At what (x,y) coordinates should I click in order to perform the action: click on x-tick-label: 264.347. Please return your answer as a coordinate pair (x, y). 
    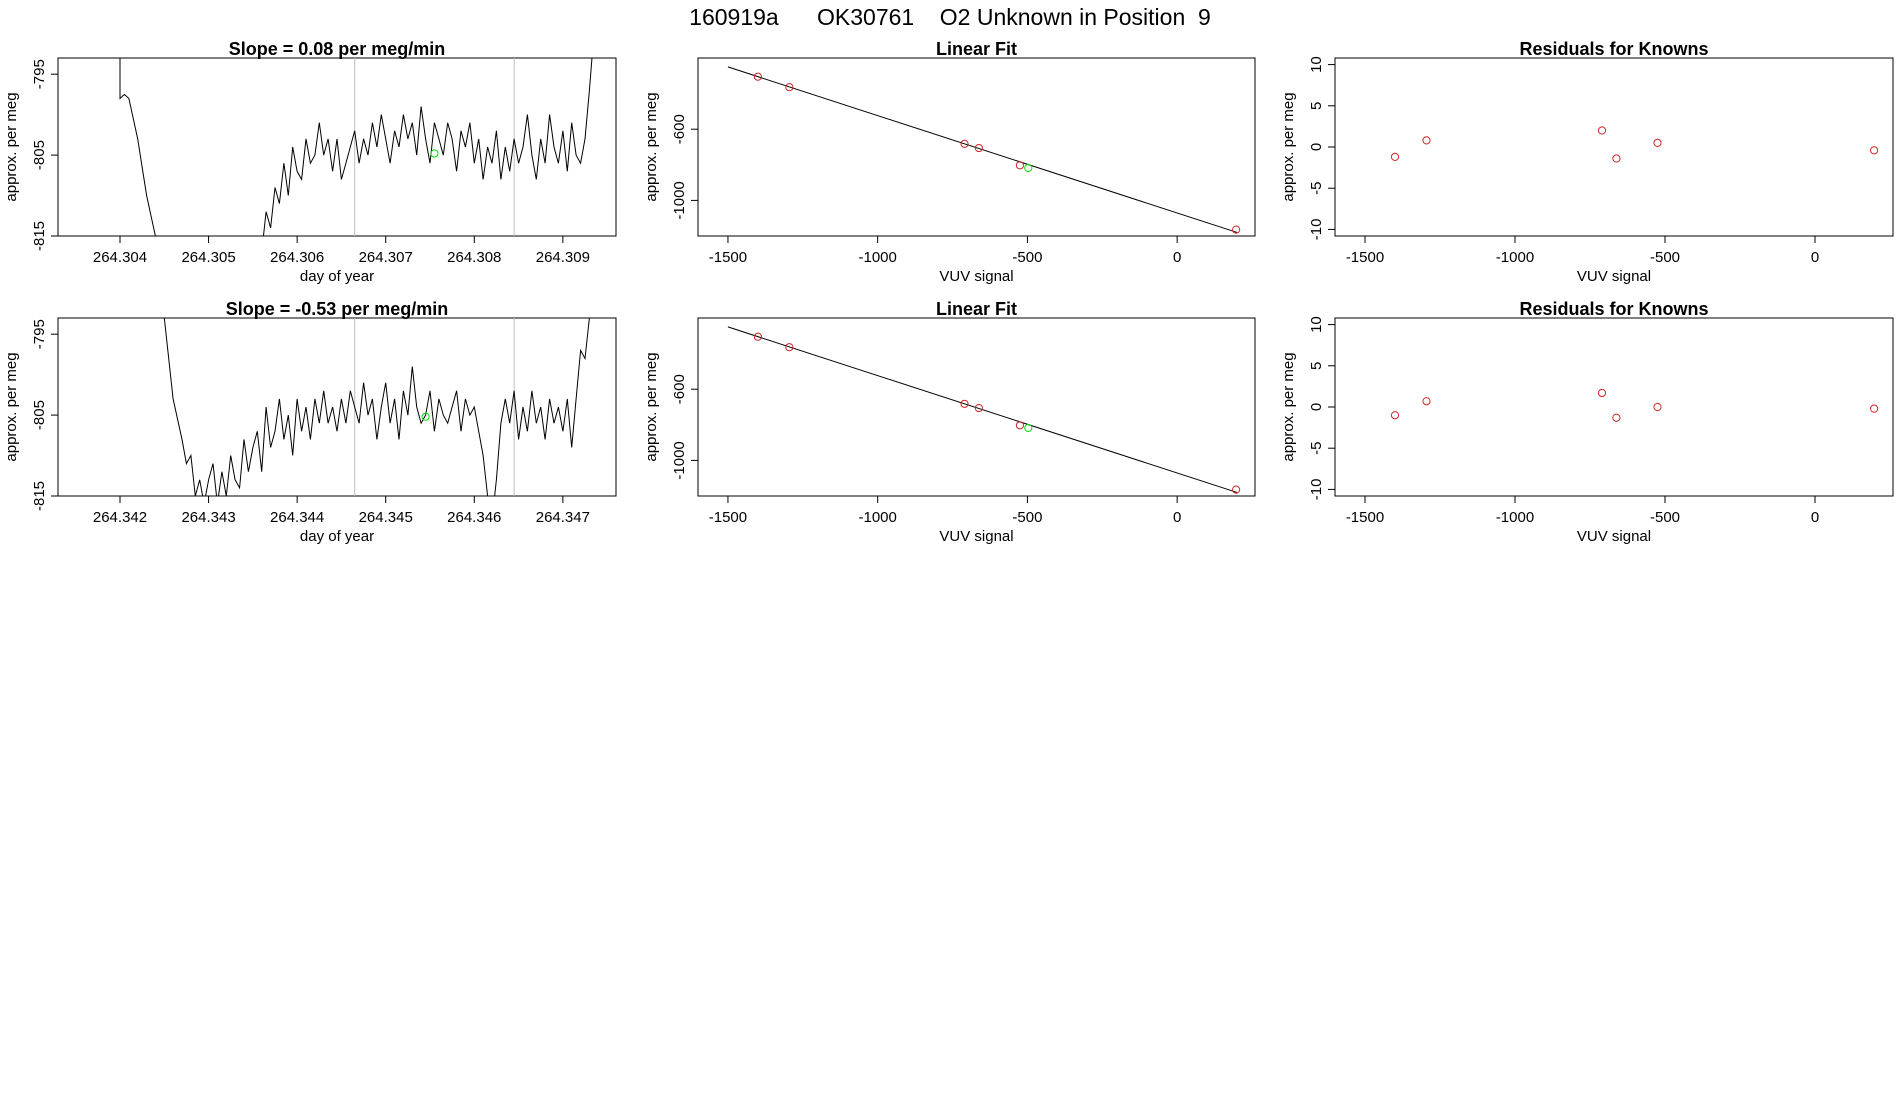
    Looking at the image, I should click on (563, 517).